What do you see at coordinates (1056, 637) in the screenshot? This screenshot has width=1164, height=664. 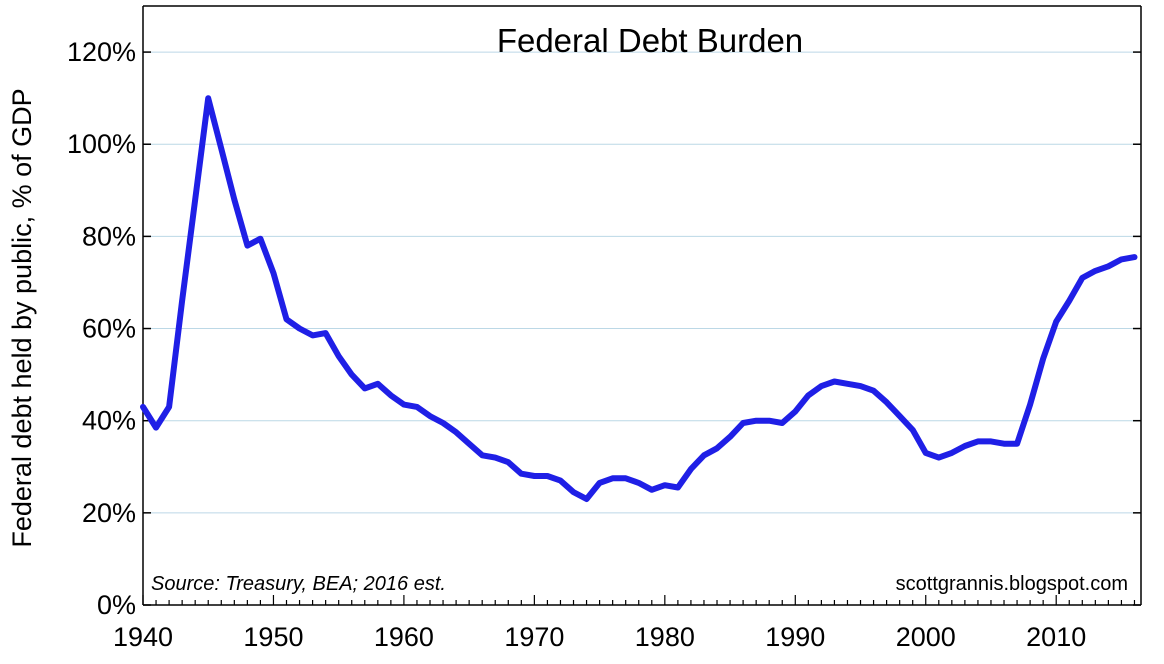 I see `x-tick-label-2010: 2010` at bounding box center [1056, 637].